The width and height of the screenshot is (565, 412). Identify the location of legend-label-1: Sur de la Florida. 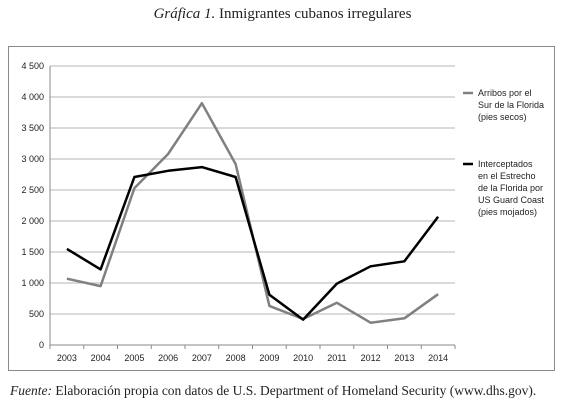
(511, 105).